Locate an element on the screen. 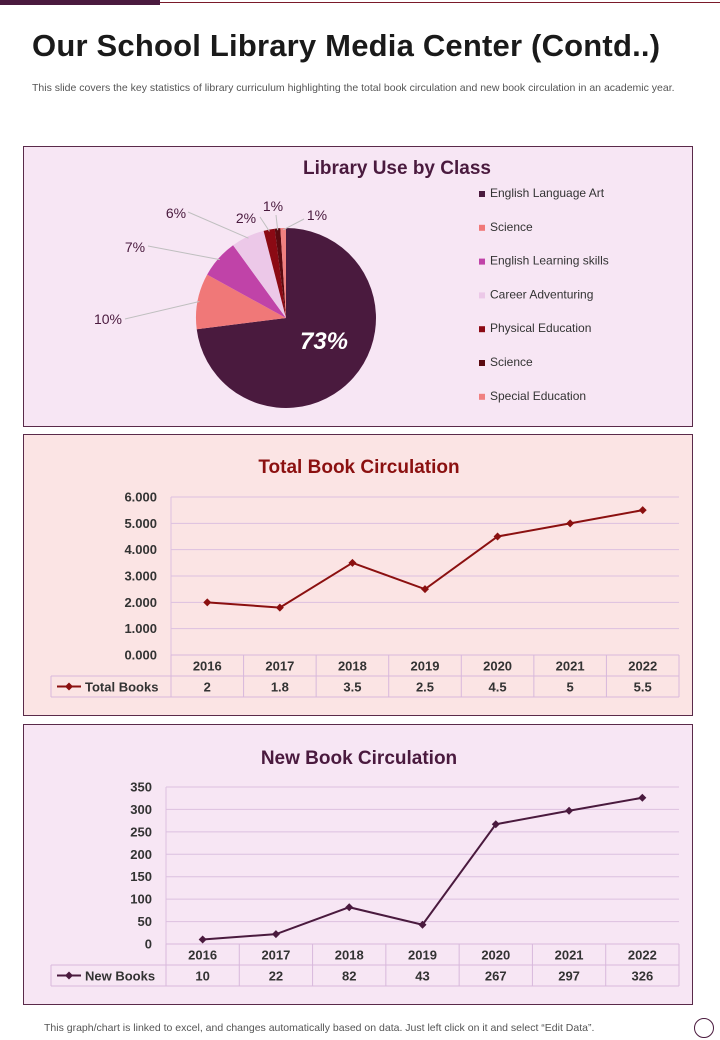  table-value: 2 is located at coordinates (207, 687).